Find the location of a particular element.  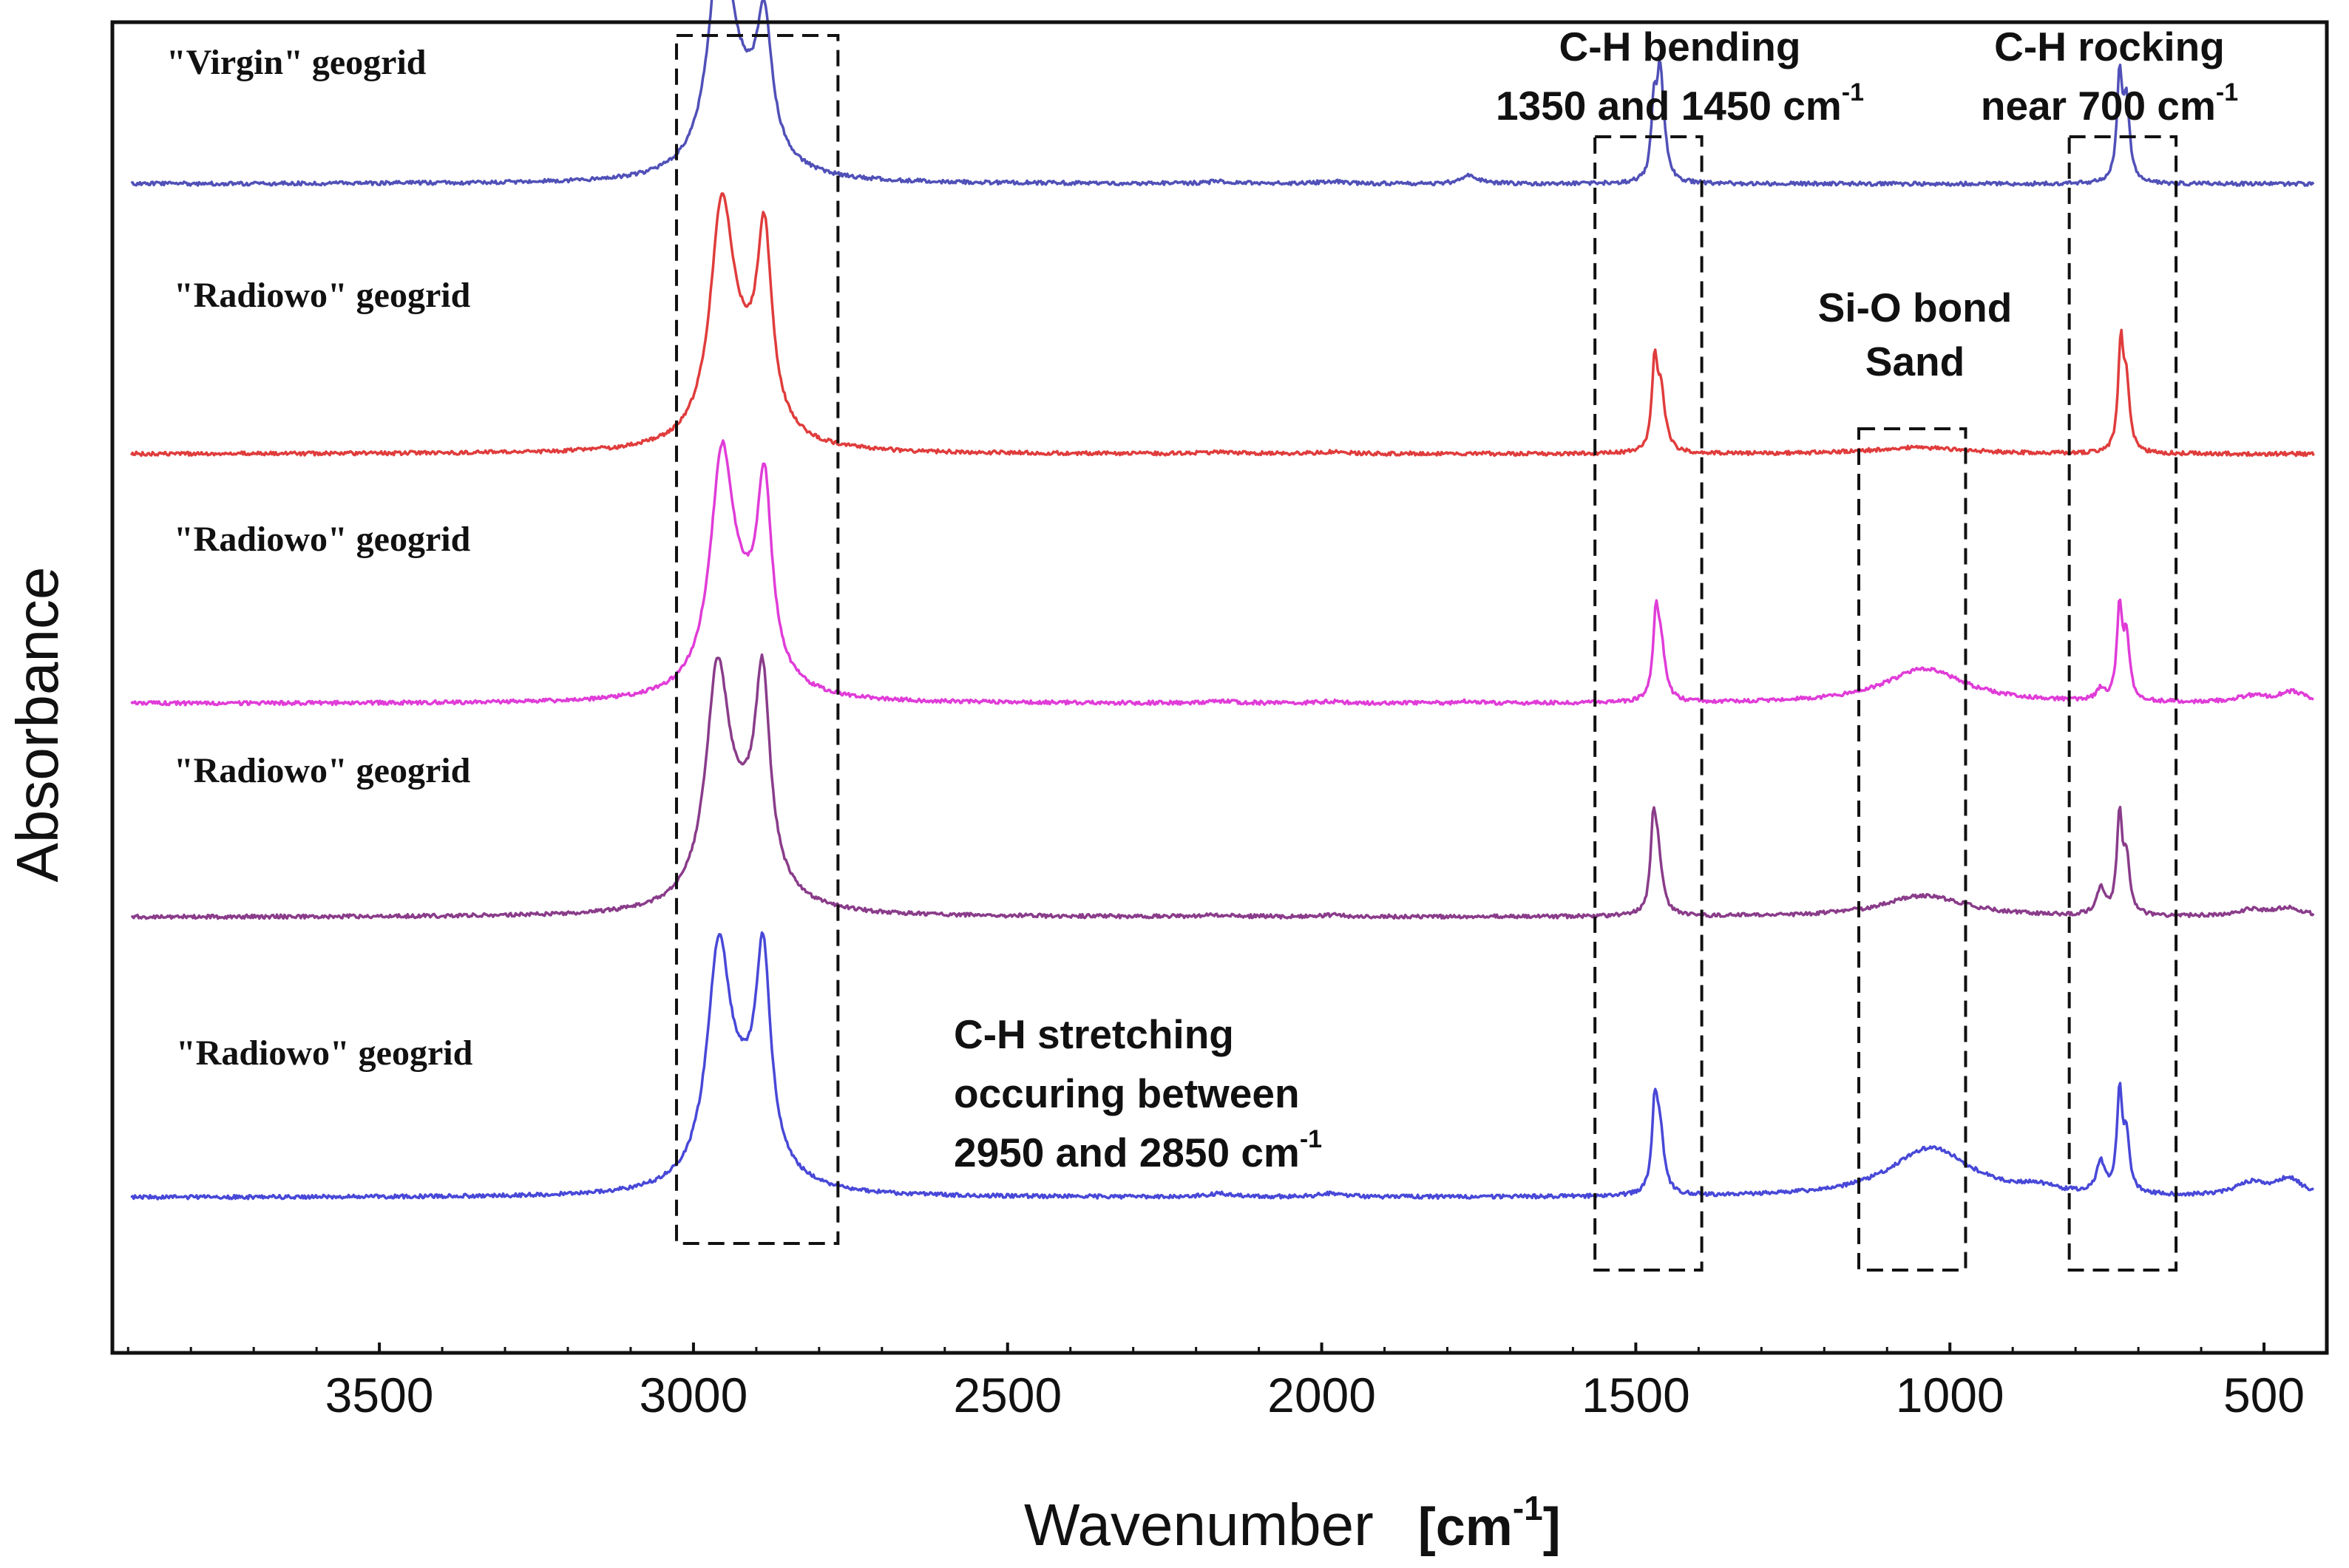

annotation-ch-bending-line-2-text: 1350 and 1450 cm is located at coordinates (1669, 106).